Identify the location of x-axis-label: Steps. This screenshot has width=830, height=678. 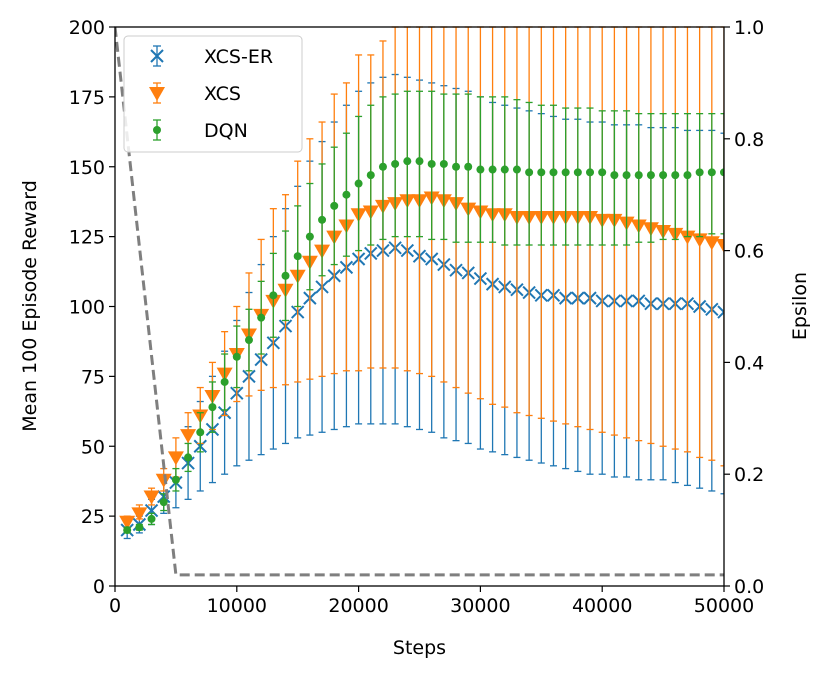
(419, 648).